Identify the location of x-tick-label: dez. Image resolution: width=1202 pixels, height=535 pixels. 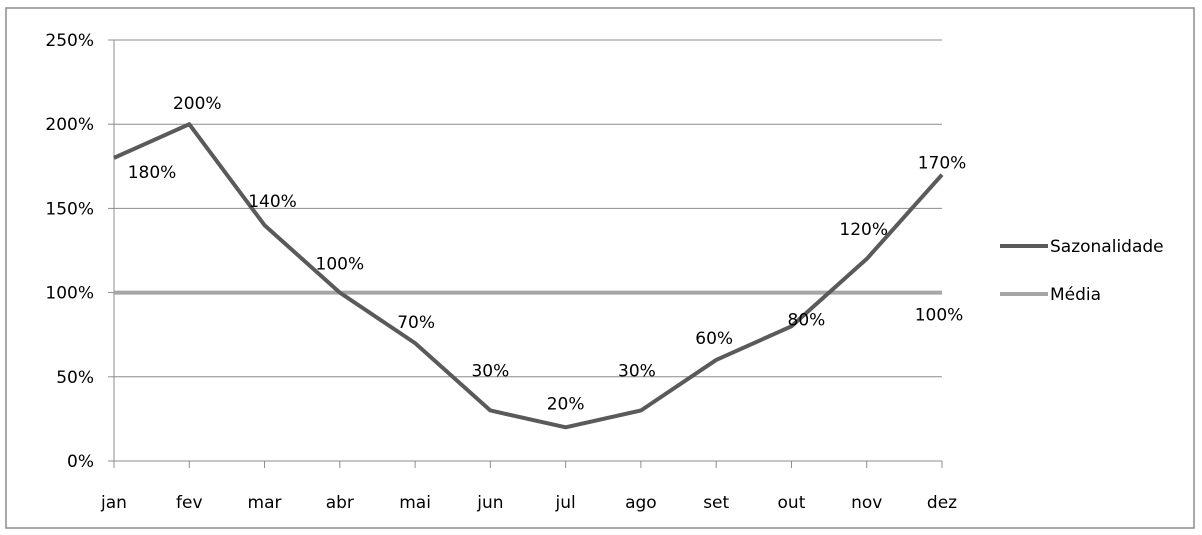
(942, 503).